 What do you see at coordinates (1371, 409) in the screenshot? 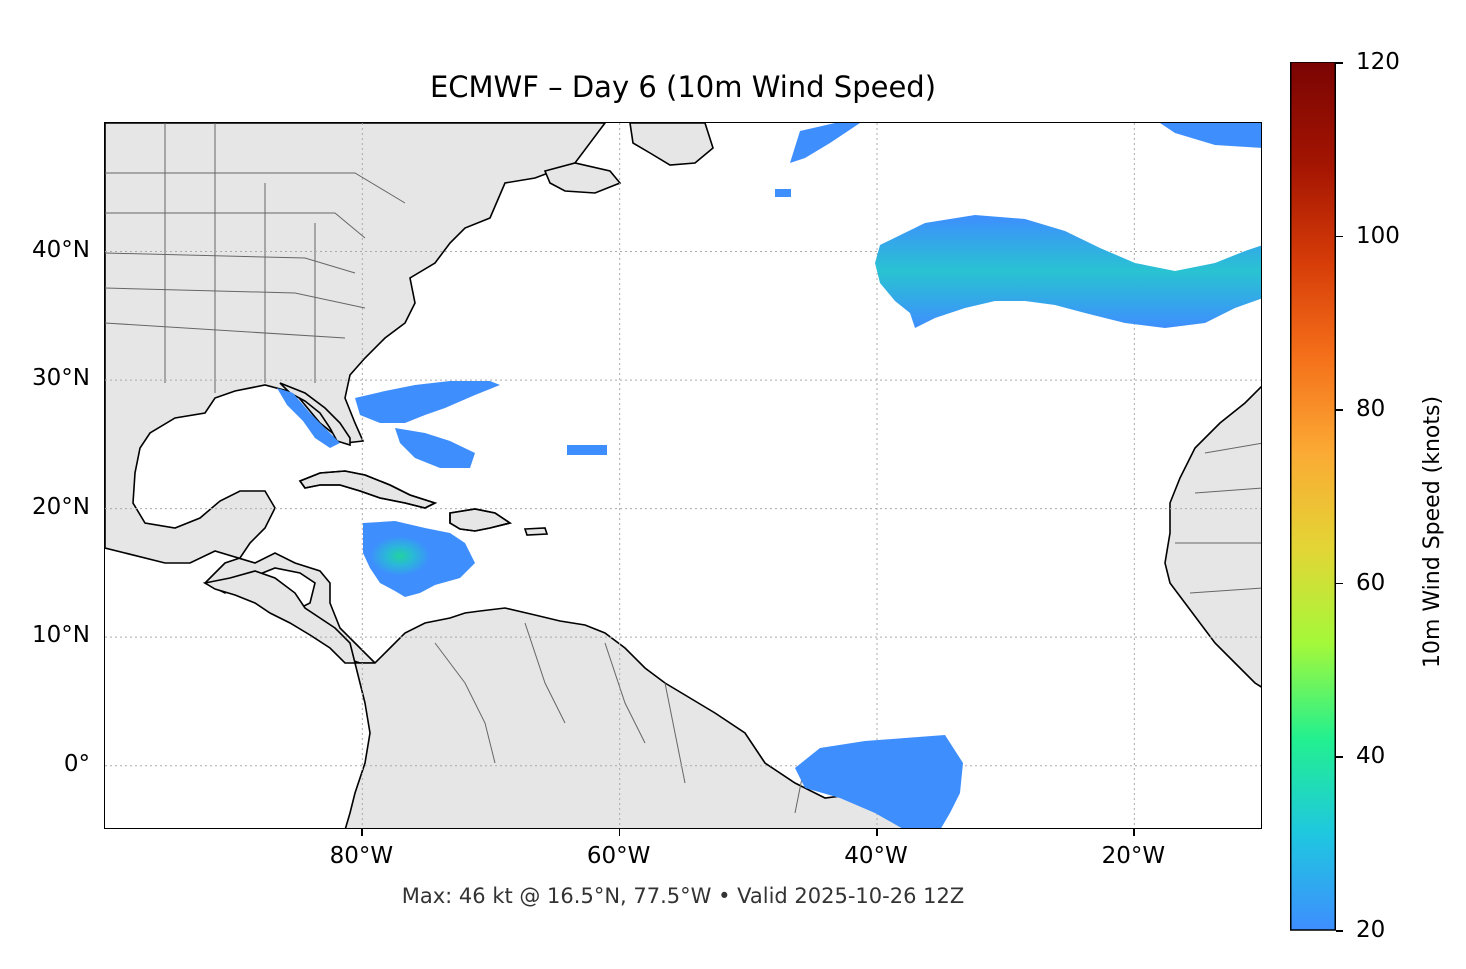
I see `colorbar-tick-label: 80` at bounding box center [1371, 409].